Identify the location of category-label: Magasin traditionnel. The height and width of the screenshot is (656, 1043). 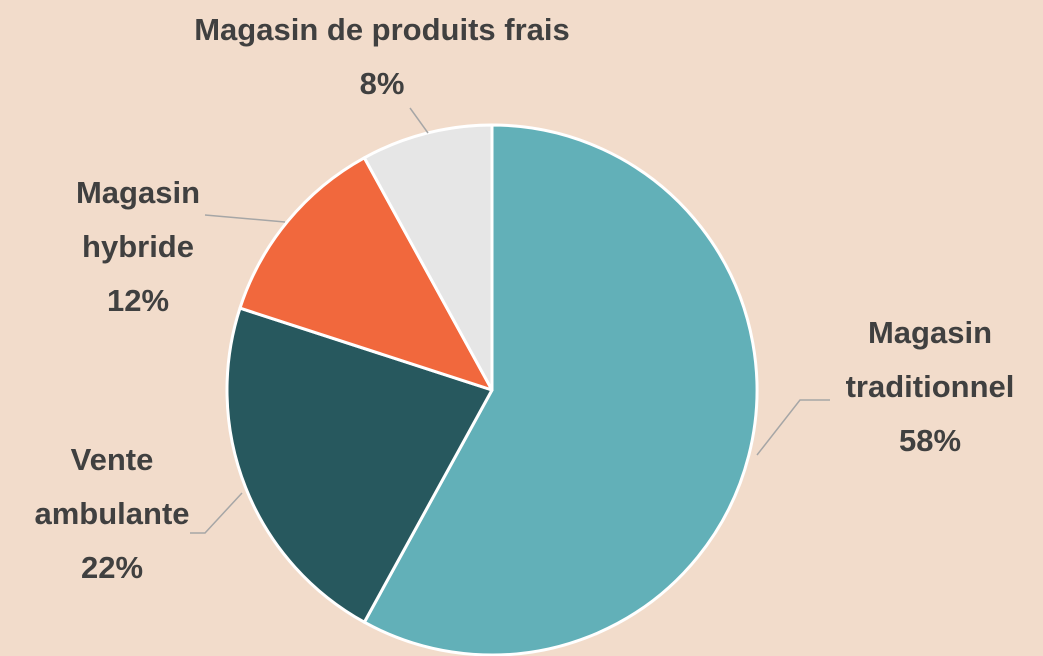
(930, 359).